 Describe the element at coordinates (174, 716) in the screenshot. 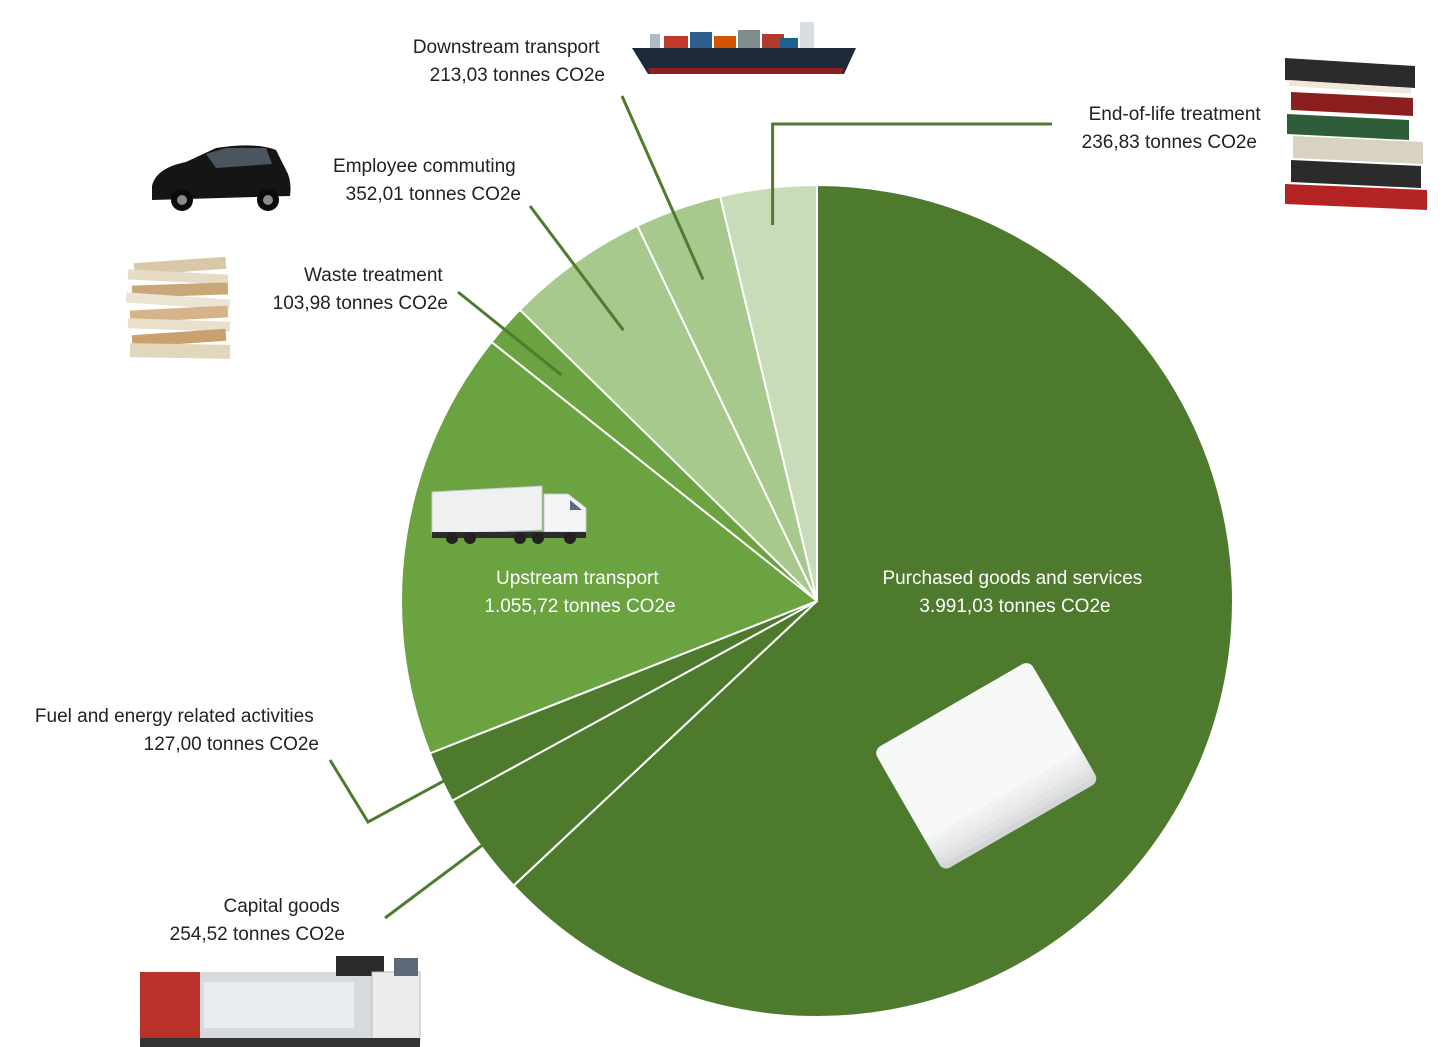

I see `label-fuel-energy-name: Fuel and energy related activities` at that location.